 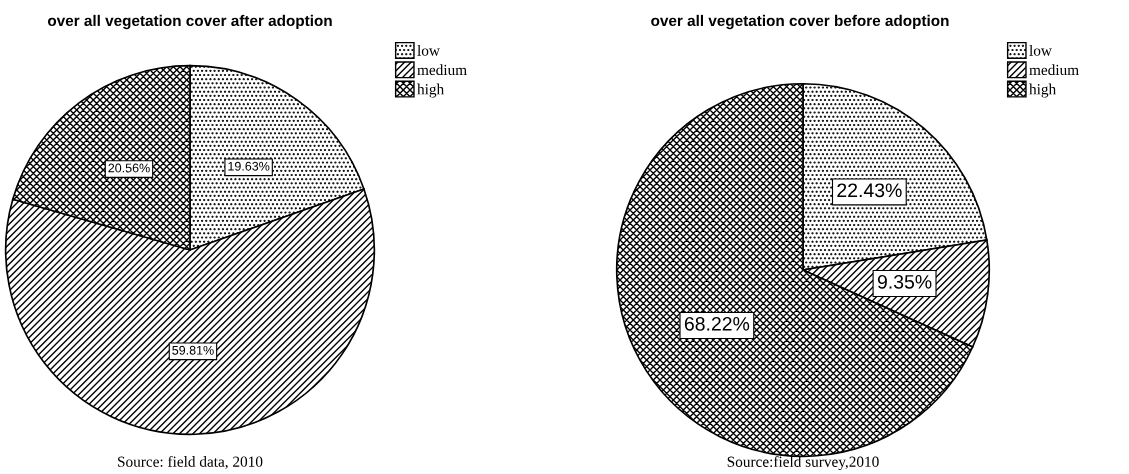 I want to click on data-label: 22.43%, so click(x=869, y=190).